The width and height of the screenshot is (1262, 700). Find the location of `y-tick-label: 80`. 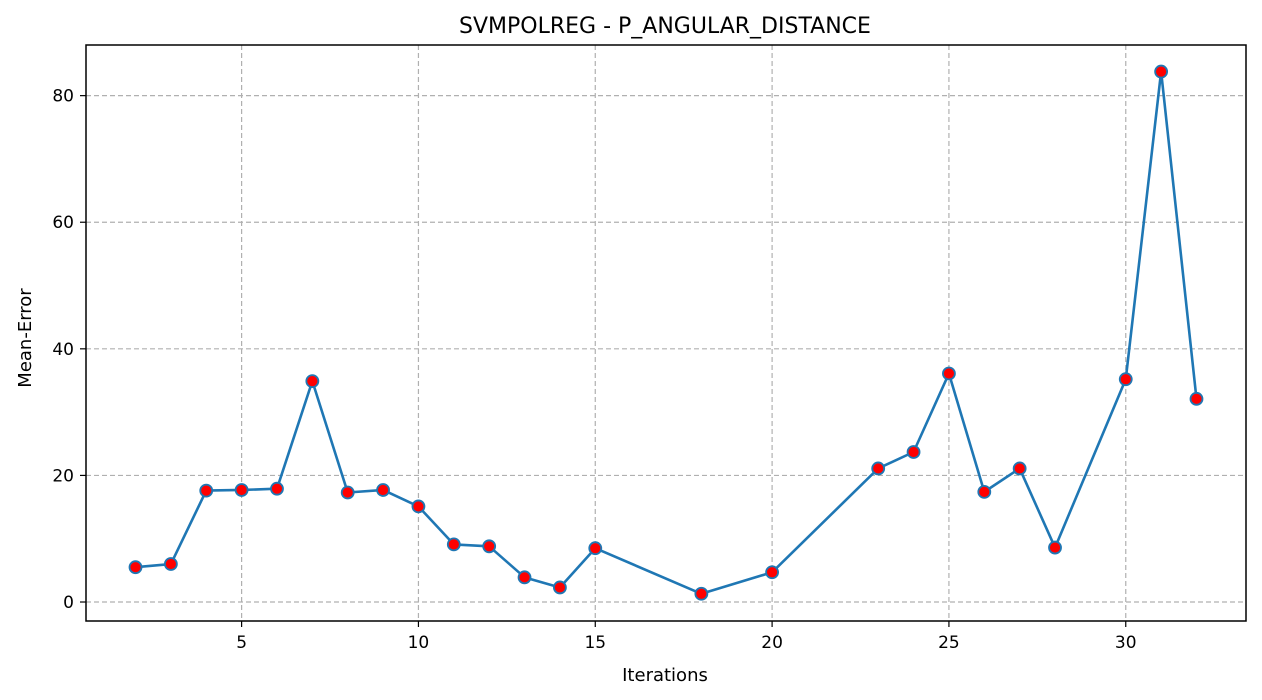

y-tick-label: 80 is located at coordinates (63, 97).